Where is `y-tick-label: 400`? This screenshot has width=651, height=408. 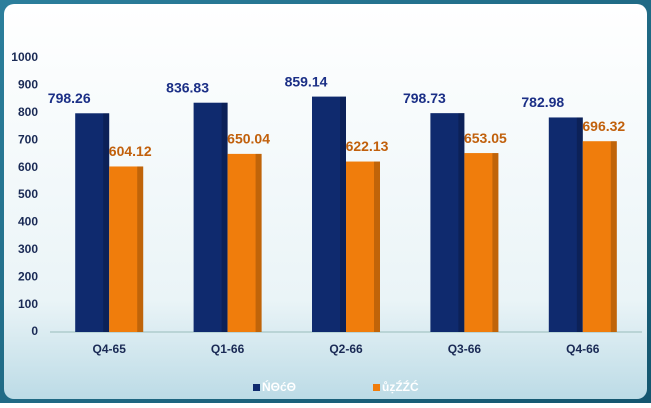
y-tick-label: 400 is located at coordinates (28, 222).